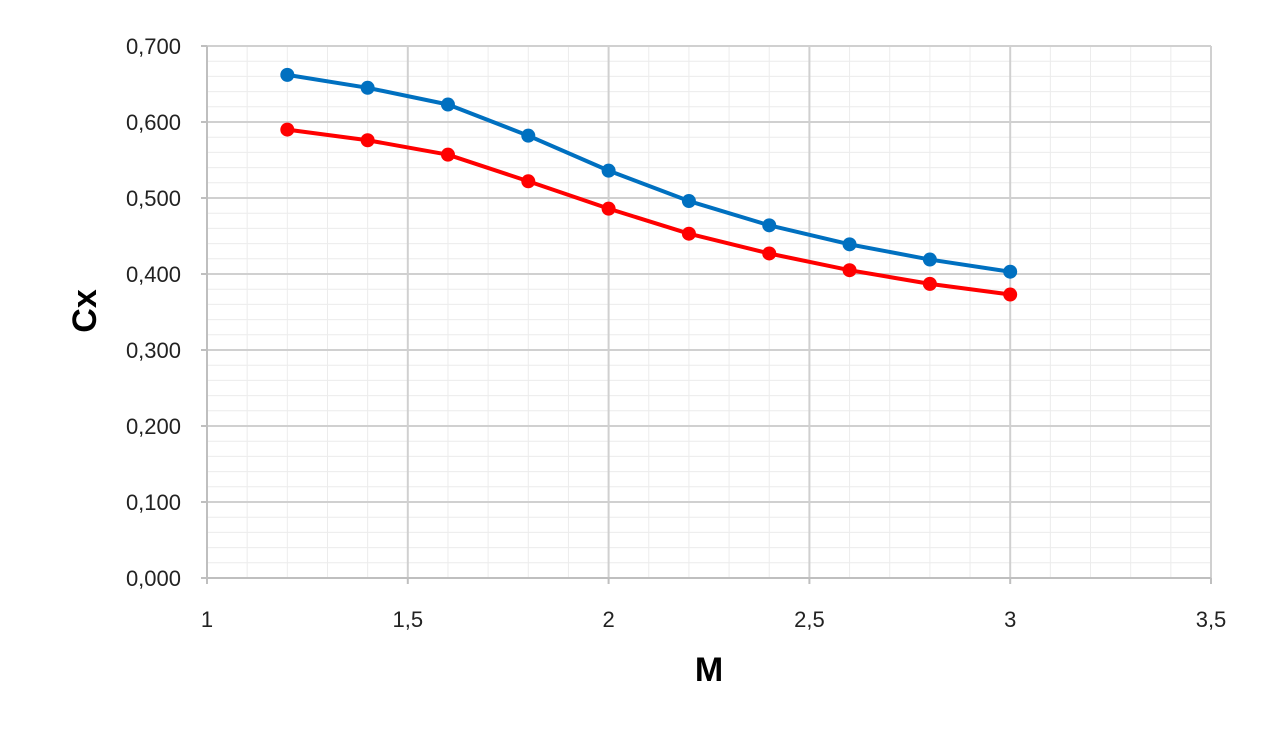 The image size is (1284, 732). I want to click on x-axis-title: M, so click(709, 670).